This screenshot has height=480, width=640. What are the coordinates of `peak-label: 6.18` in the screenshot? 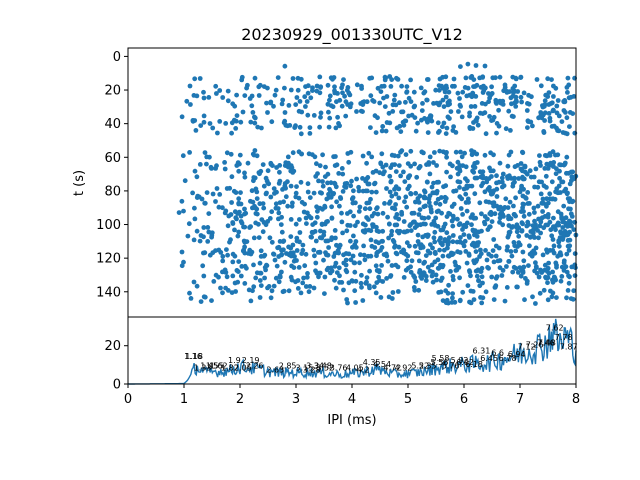 It's located at (474, 364).